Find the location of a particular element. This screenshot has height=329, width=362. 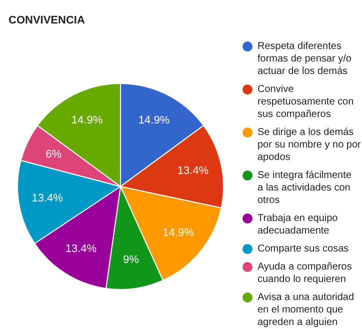

legend-label: Ayuda a compañeros cuando lo requieren is located at coordinates (305, 273).